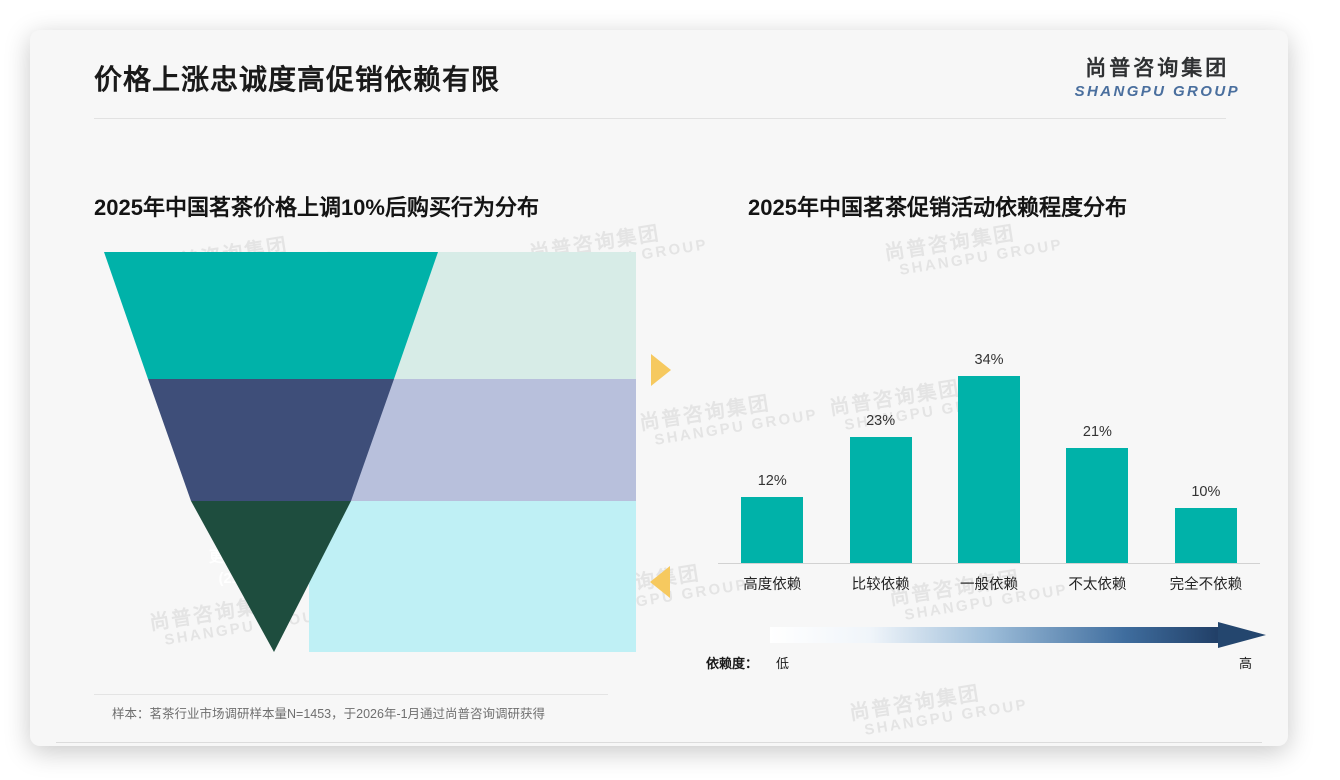  Describe the element at coordinates (1205, 535) in the screenshot. I see `bar-完全不依赖` at that location.